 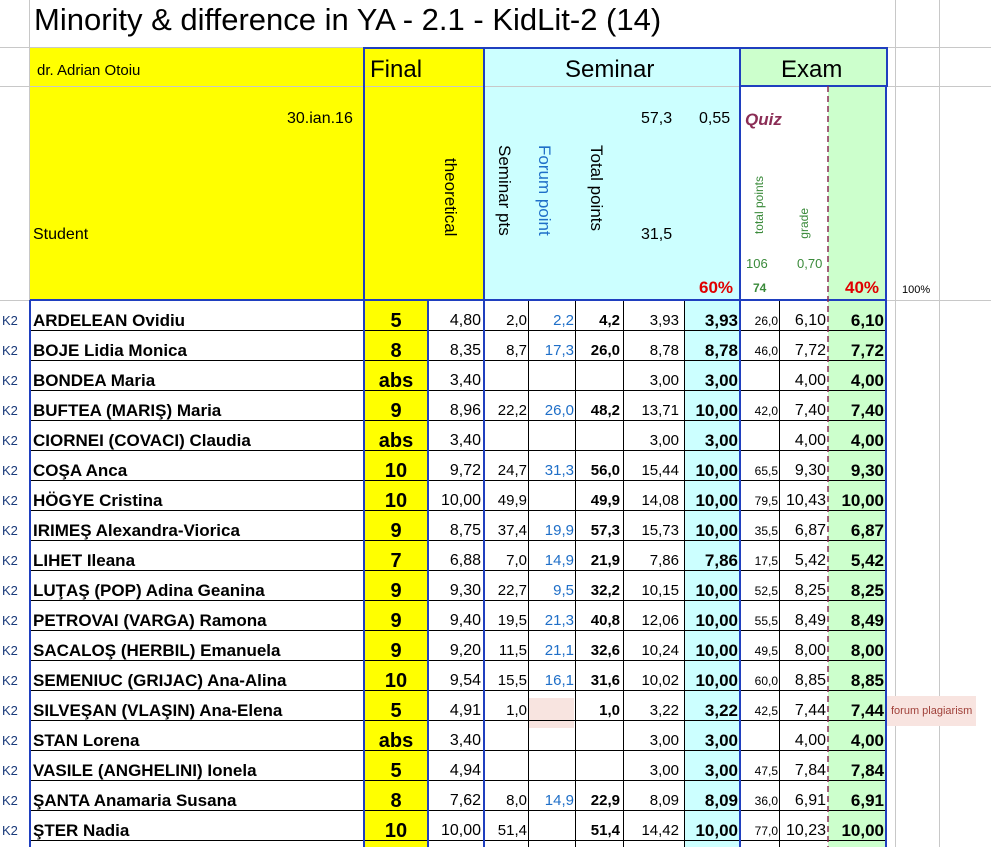 I want to click on total-points: 48,2, so click(x=605, y=410).